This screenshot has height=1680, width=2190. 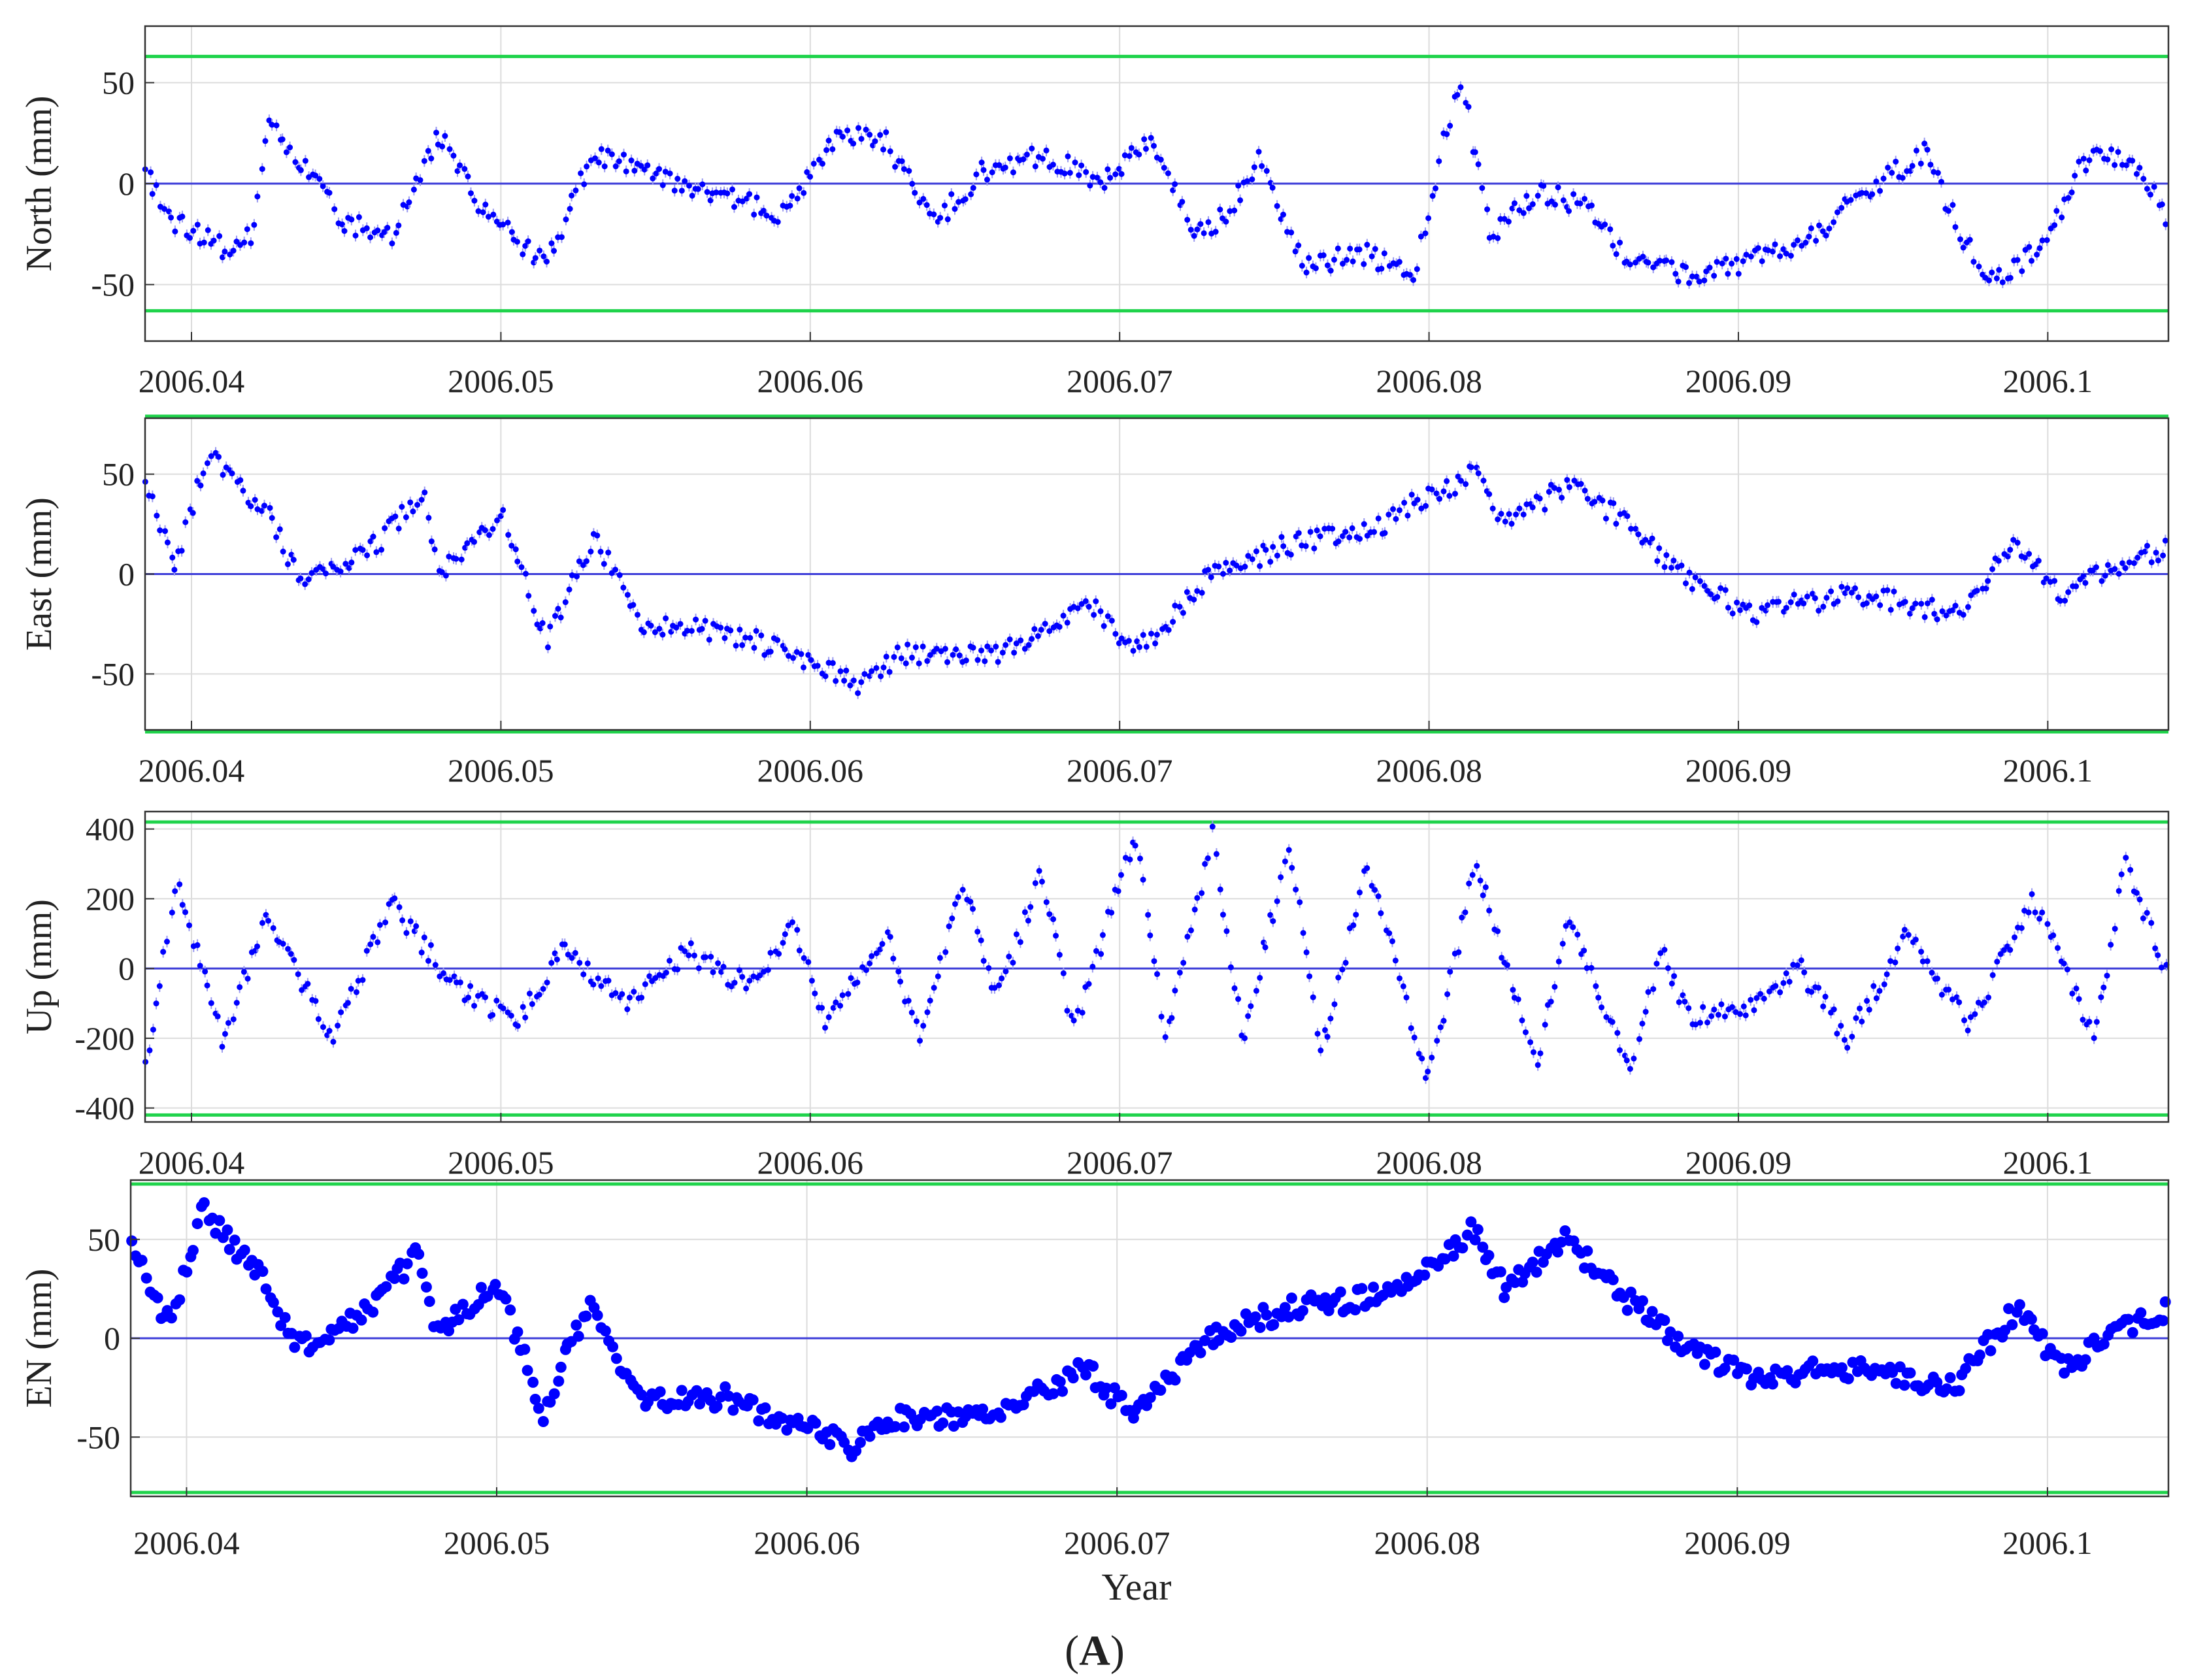 What do you see at coordinates (1095, 1651) in the screenshot?
I see `figure-caption: (A)` at bounding box center [1095, 1651].